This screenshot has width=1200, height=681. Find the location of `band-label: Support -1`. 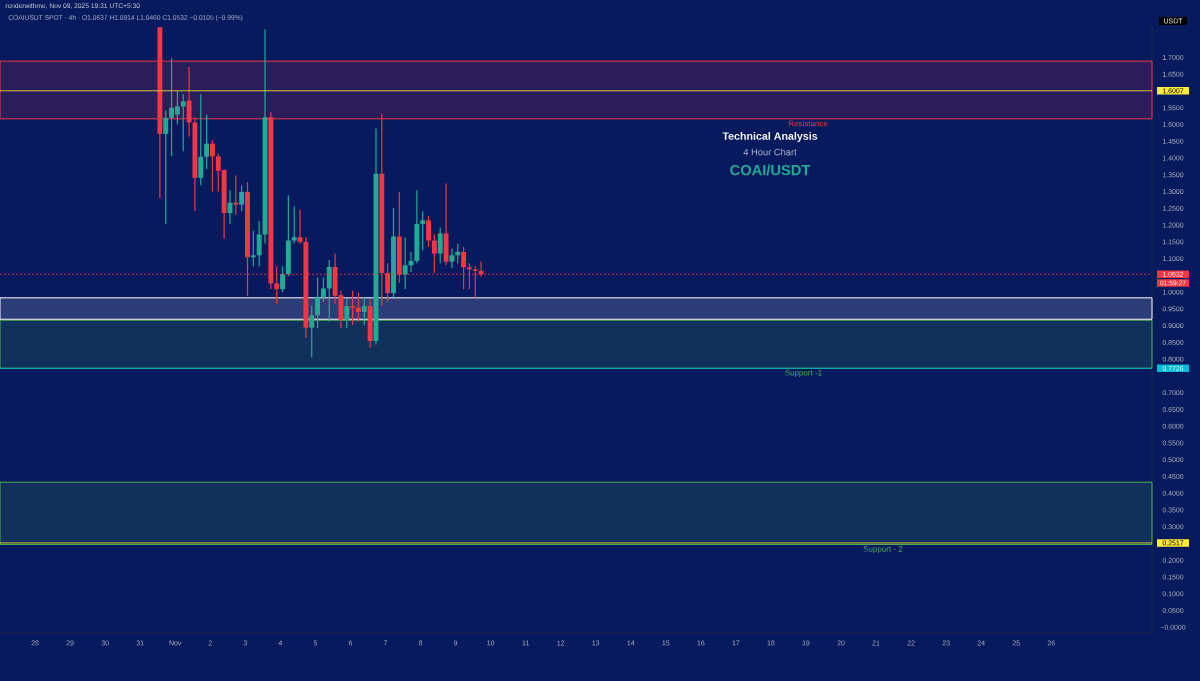

band-label: Support -1 is located at coordinates (803, 373).